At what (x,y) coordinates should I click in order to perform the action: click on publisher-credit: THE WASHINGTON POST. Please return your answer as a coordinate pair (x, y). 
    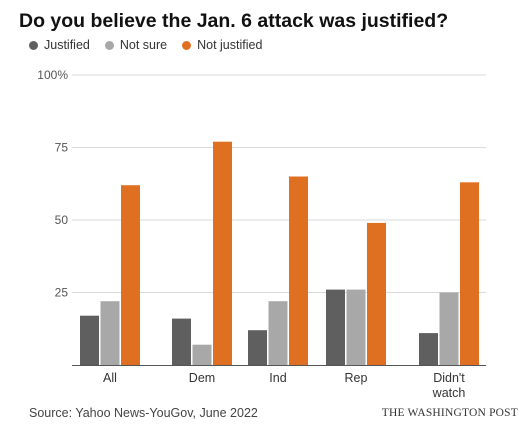
    Looking at the image, I should click on (449, 413).